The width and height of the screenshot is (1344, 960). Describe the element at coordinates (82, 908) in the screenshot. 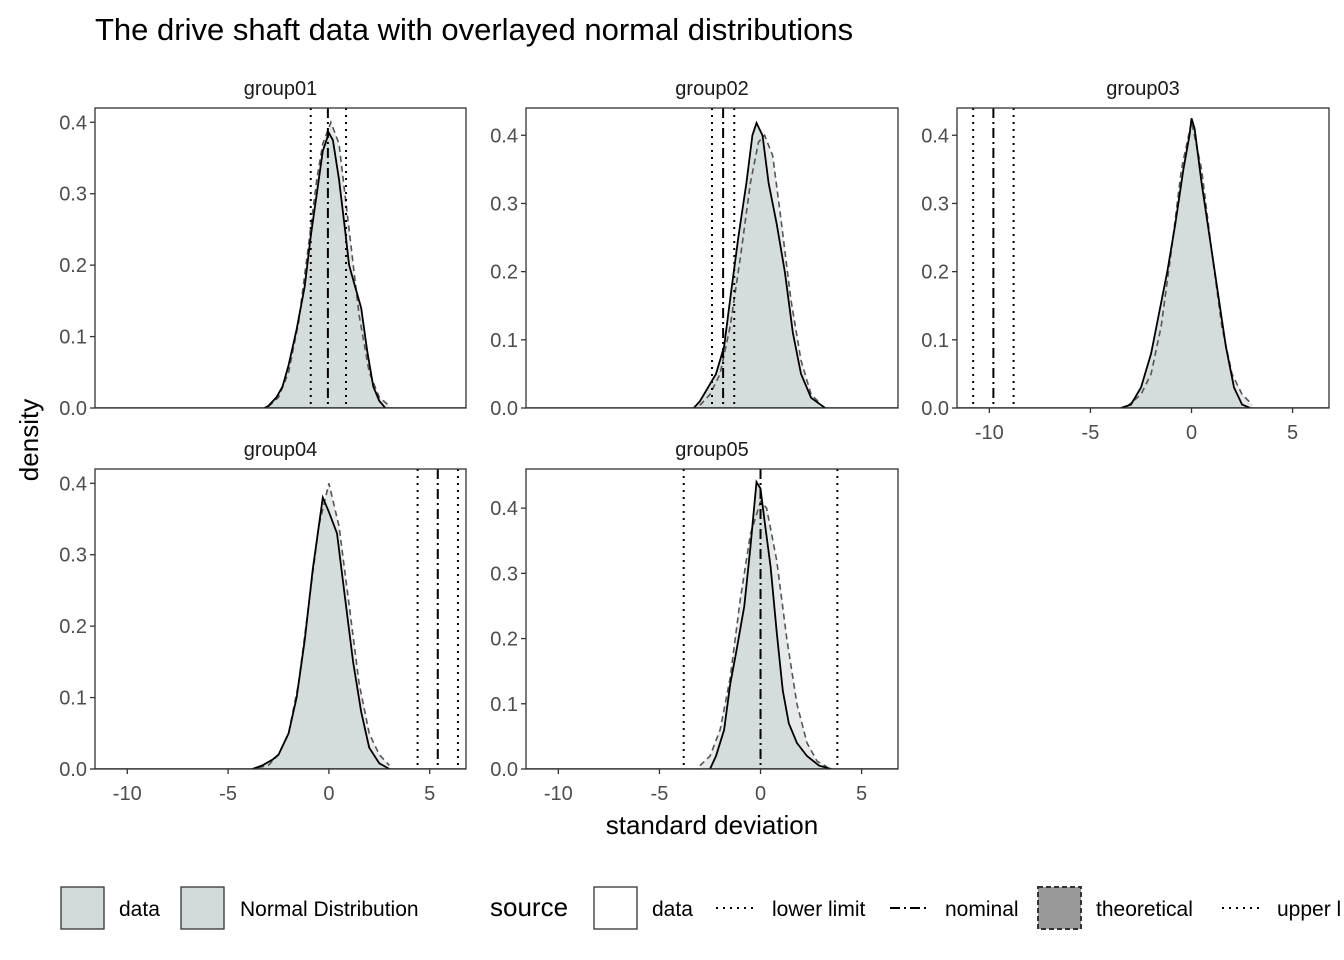

I see `legend-key-fill-data` at that location.